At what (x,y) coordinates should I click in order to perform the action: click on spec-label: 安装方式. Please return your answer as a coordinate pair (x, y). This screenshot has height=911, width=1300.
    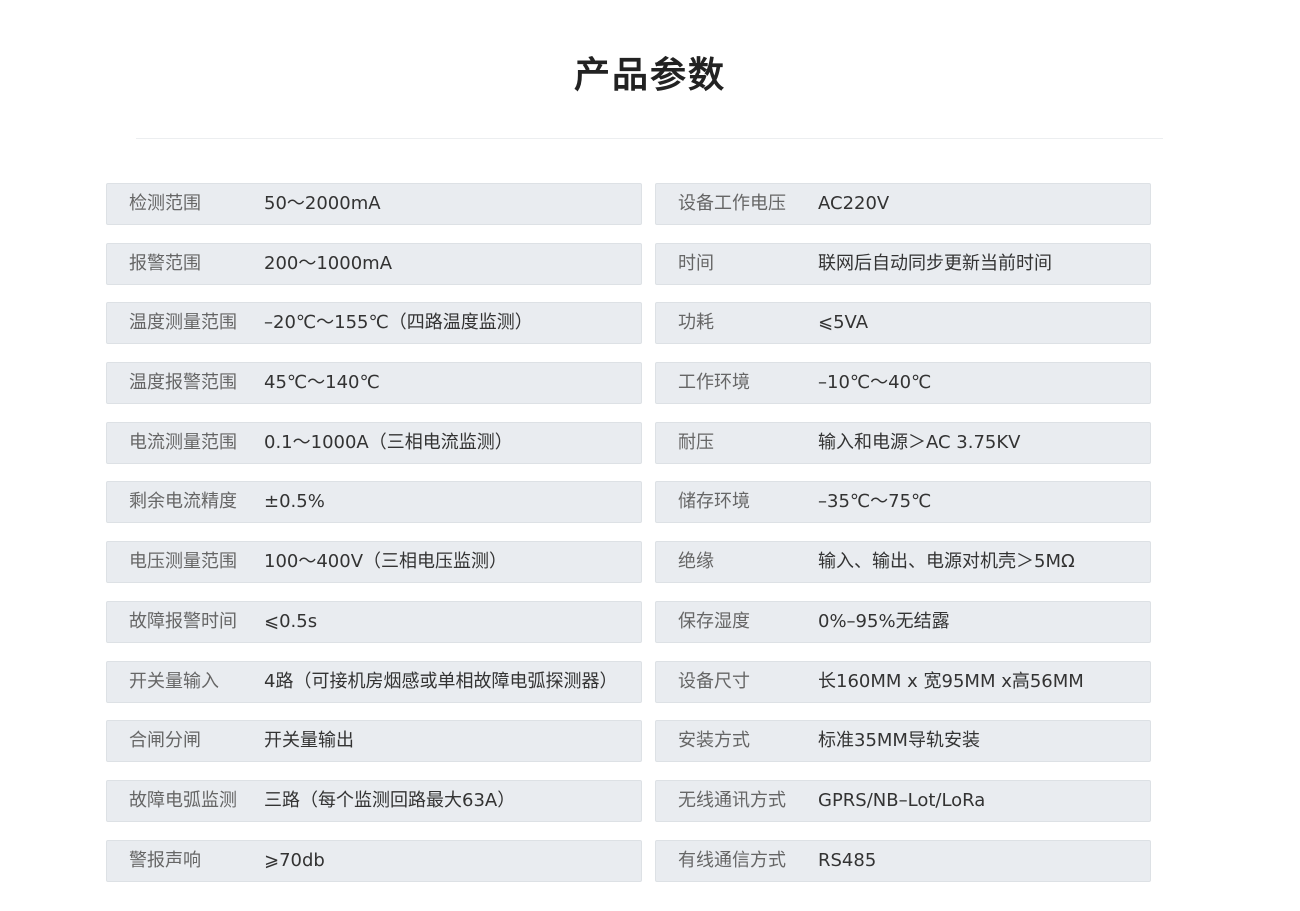
    Looking at the image, I should click on (714, 741).